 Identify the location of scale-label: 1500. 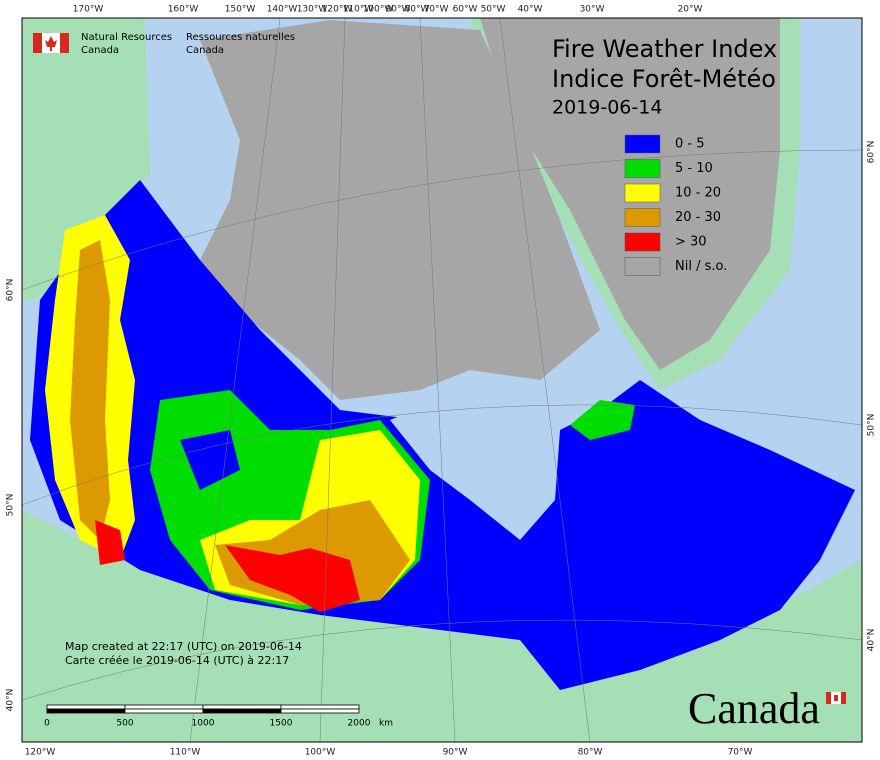
(281, 724).